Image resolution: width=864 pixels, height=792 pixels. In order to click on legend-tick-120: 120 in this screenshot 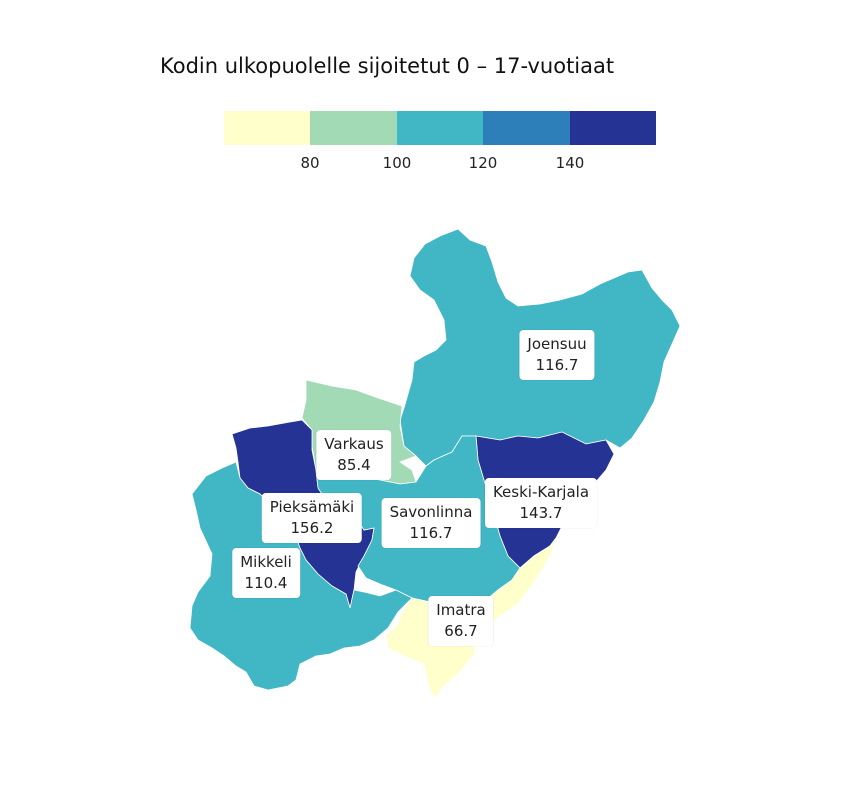, I will do `click(483, 163)`.